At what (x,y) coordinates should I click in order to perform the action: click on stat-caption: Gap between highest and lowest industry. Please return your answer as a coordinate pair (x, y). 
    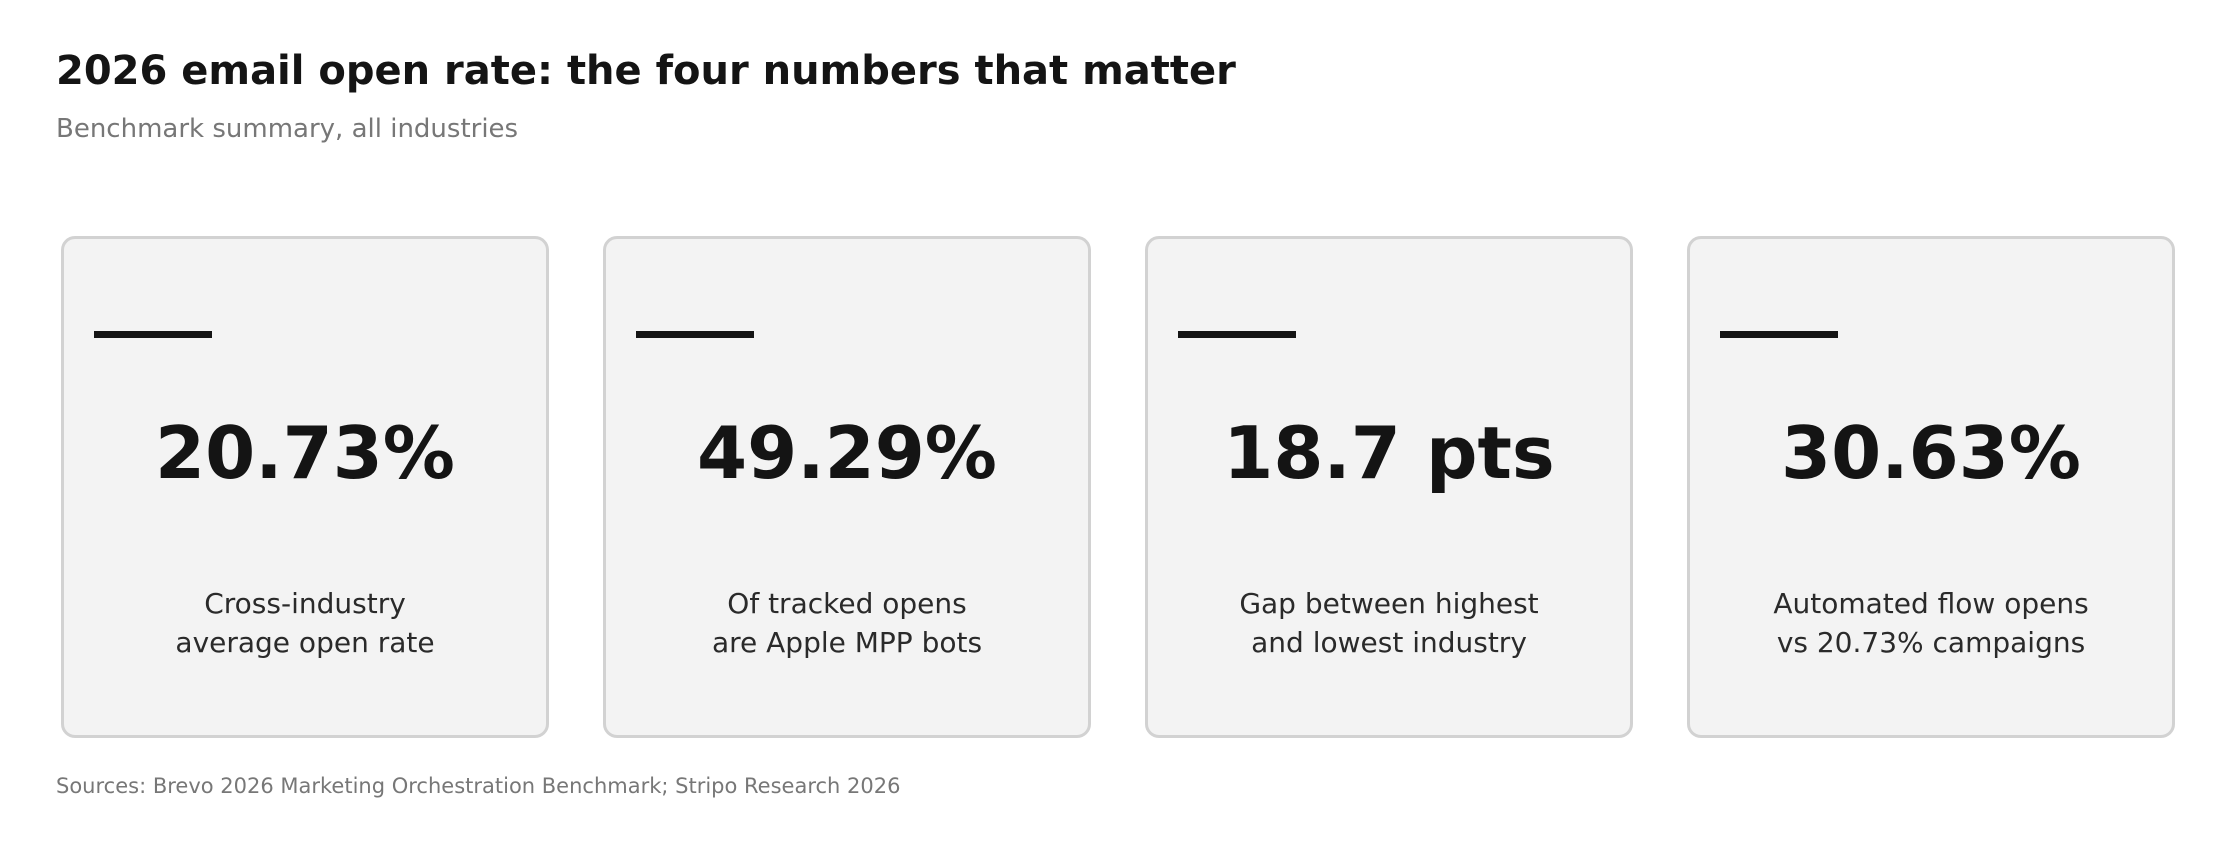
    Looking at the image, I should click on (1389, 623).